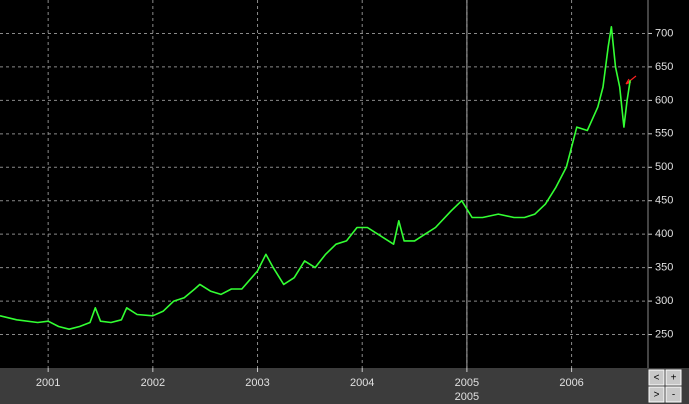  I want to click on x-tick-label: 2002, so click(153, 383).